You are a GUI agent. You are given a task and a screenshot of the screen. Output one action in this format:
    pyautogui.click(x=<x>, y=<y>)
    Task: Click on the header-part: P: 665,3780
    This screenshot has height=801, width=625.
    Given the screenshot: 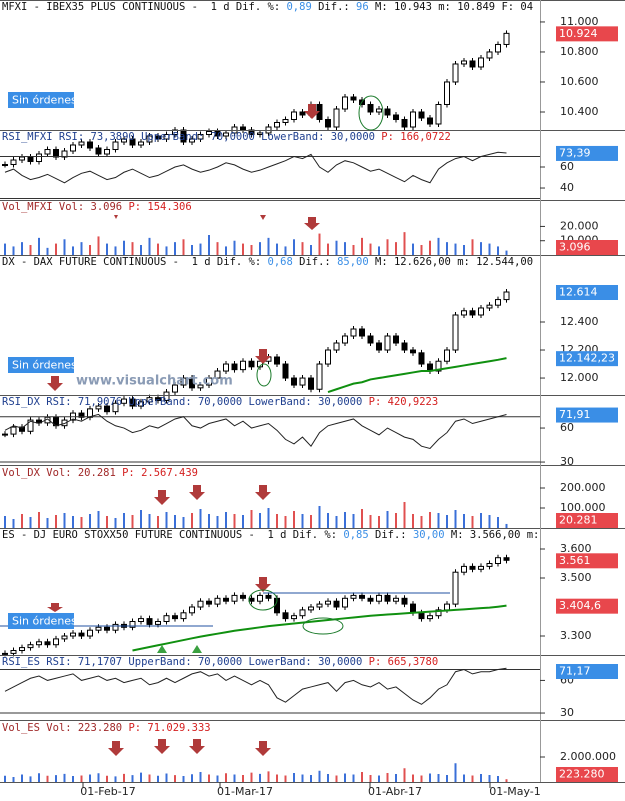 What is the action you would take?
    pyautogui.click(x=404, y=662)
    